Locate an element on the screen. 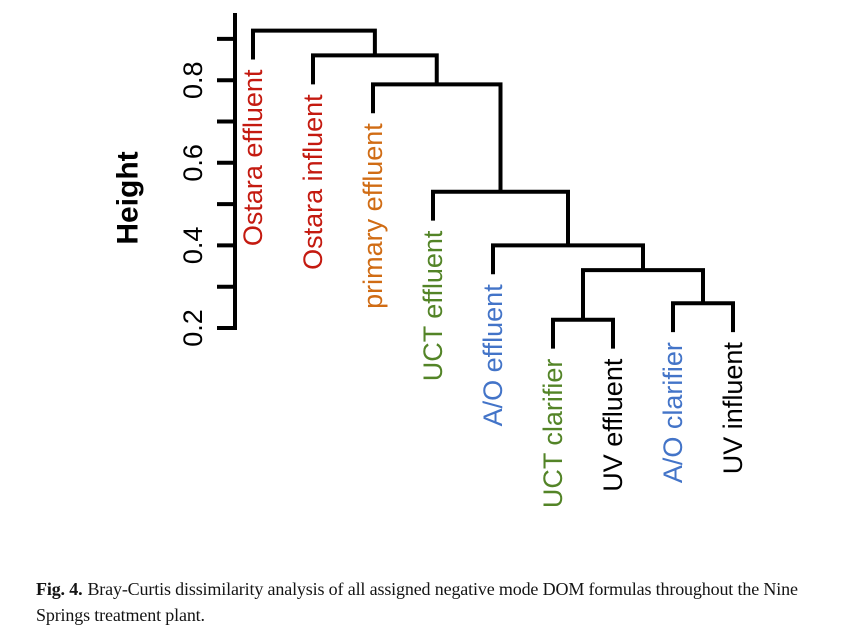 The image size is (865, 639). leaf-label-uv-effluent: UV effluent is located at coordinates (613, 425).